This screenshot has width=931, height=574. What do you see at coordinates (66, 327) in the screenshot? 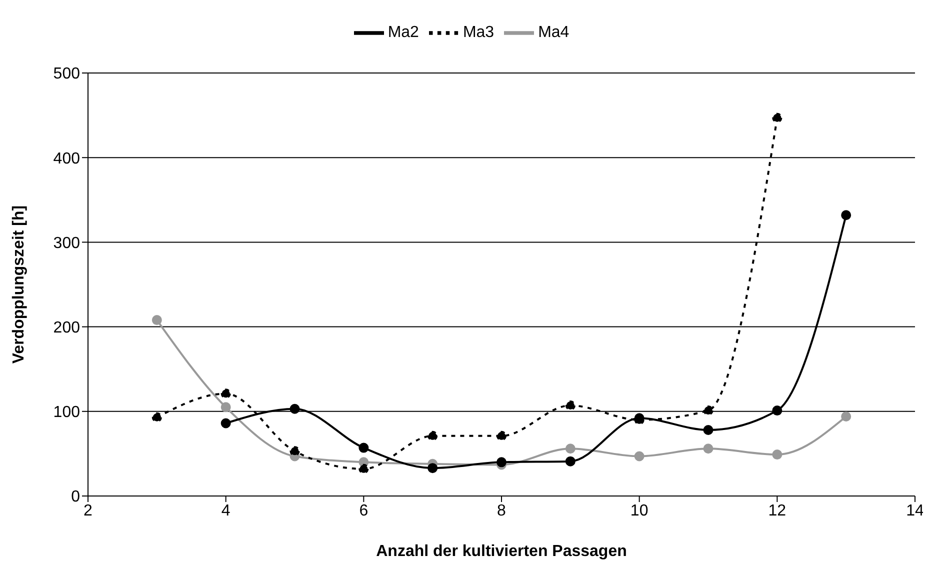
I see `y-tick-label: 200` at bounding box center [66, 327].